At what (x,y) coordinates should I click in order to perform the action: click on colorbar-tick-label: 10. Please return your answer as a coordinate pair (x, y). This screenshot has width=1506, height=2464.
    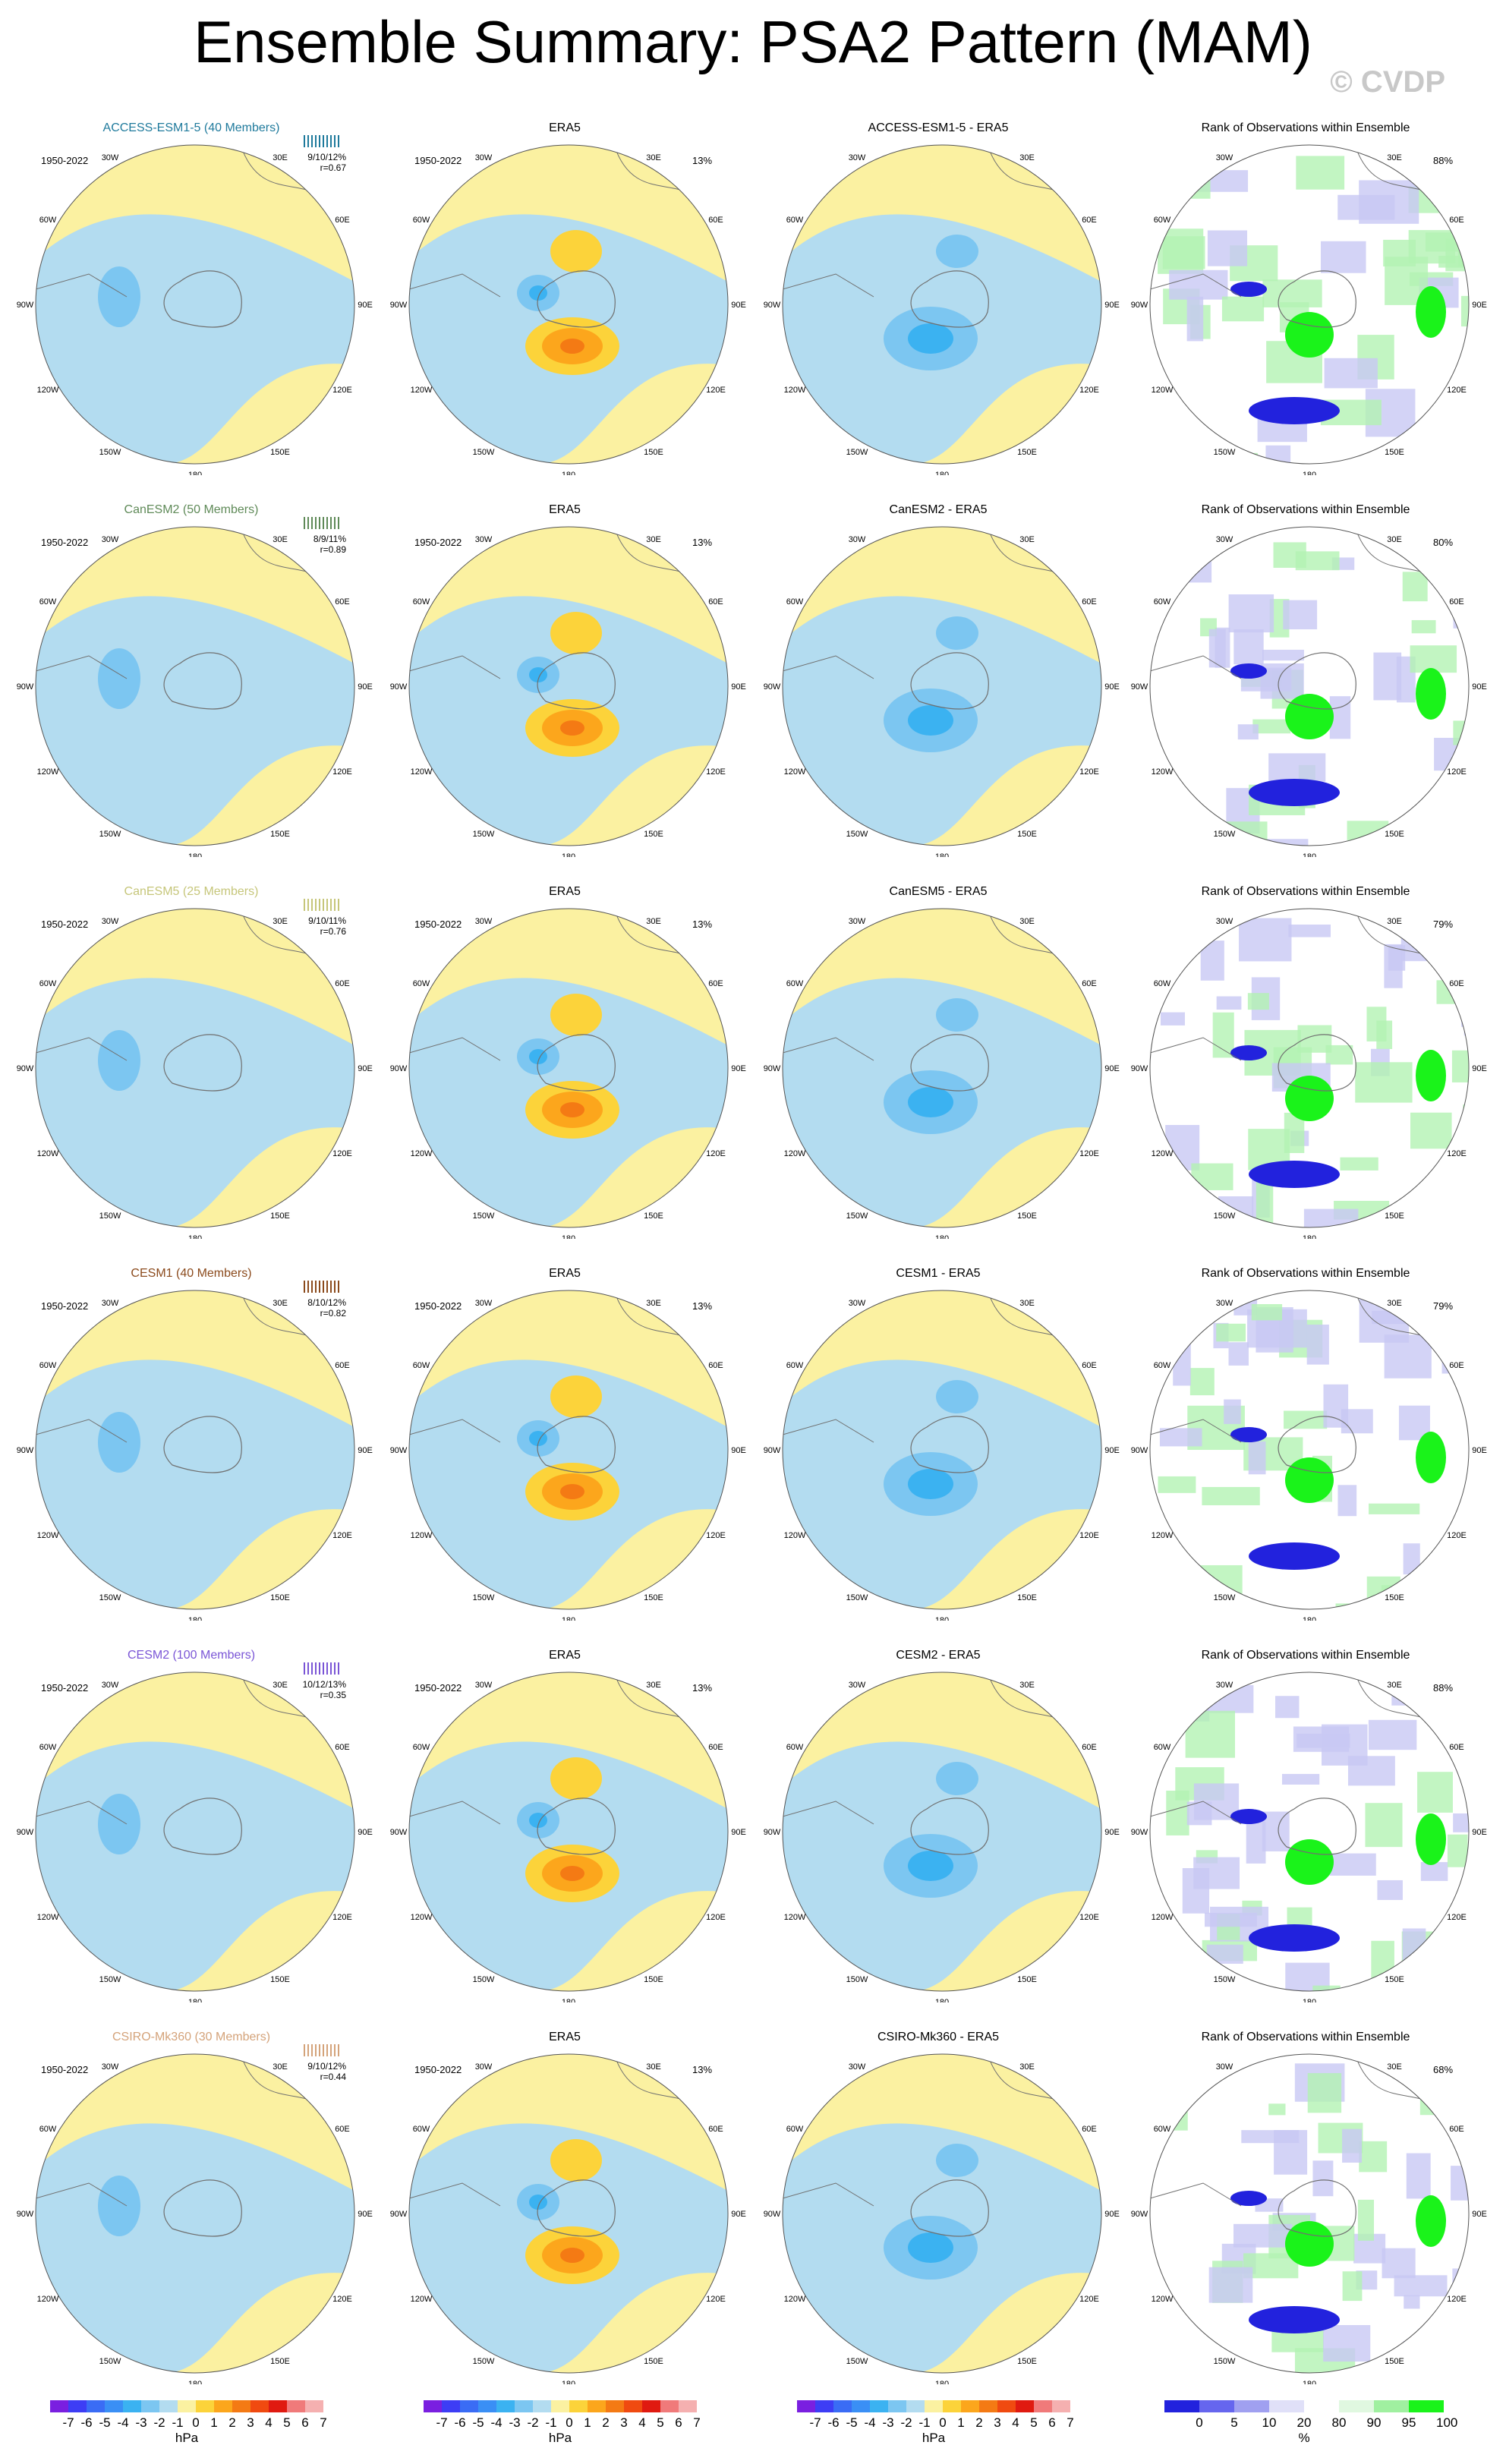
    Looking at the image, I should click on (1269, 2422).